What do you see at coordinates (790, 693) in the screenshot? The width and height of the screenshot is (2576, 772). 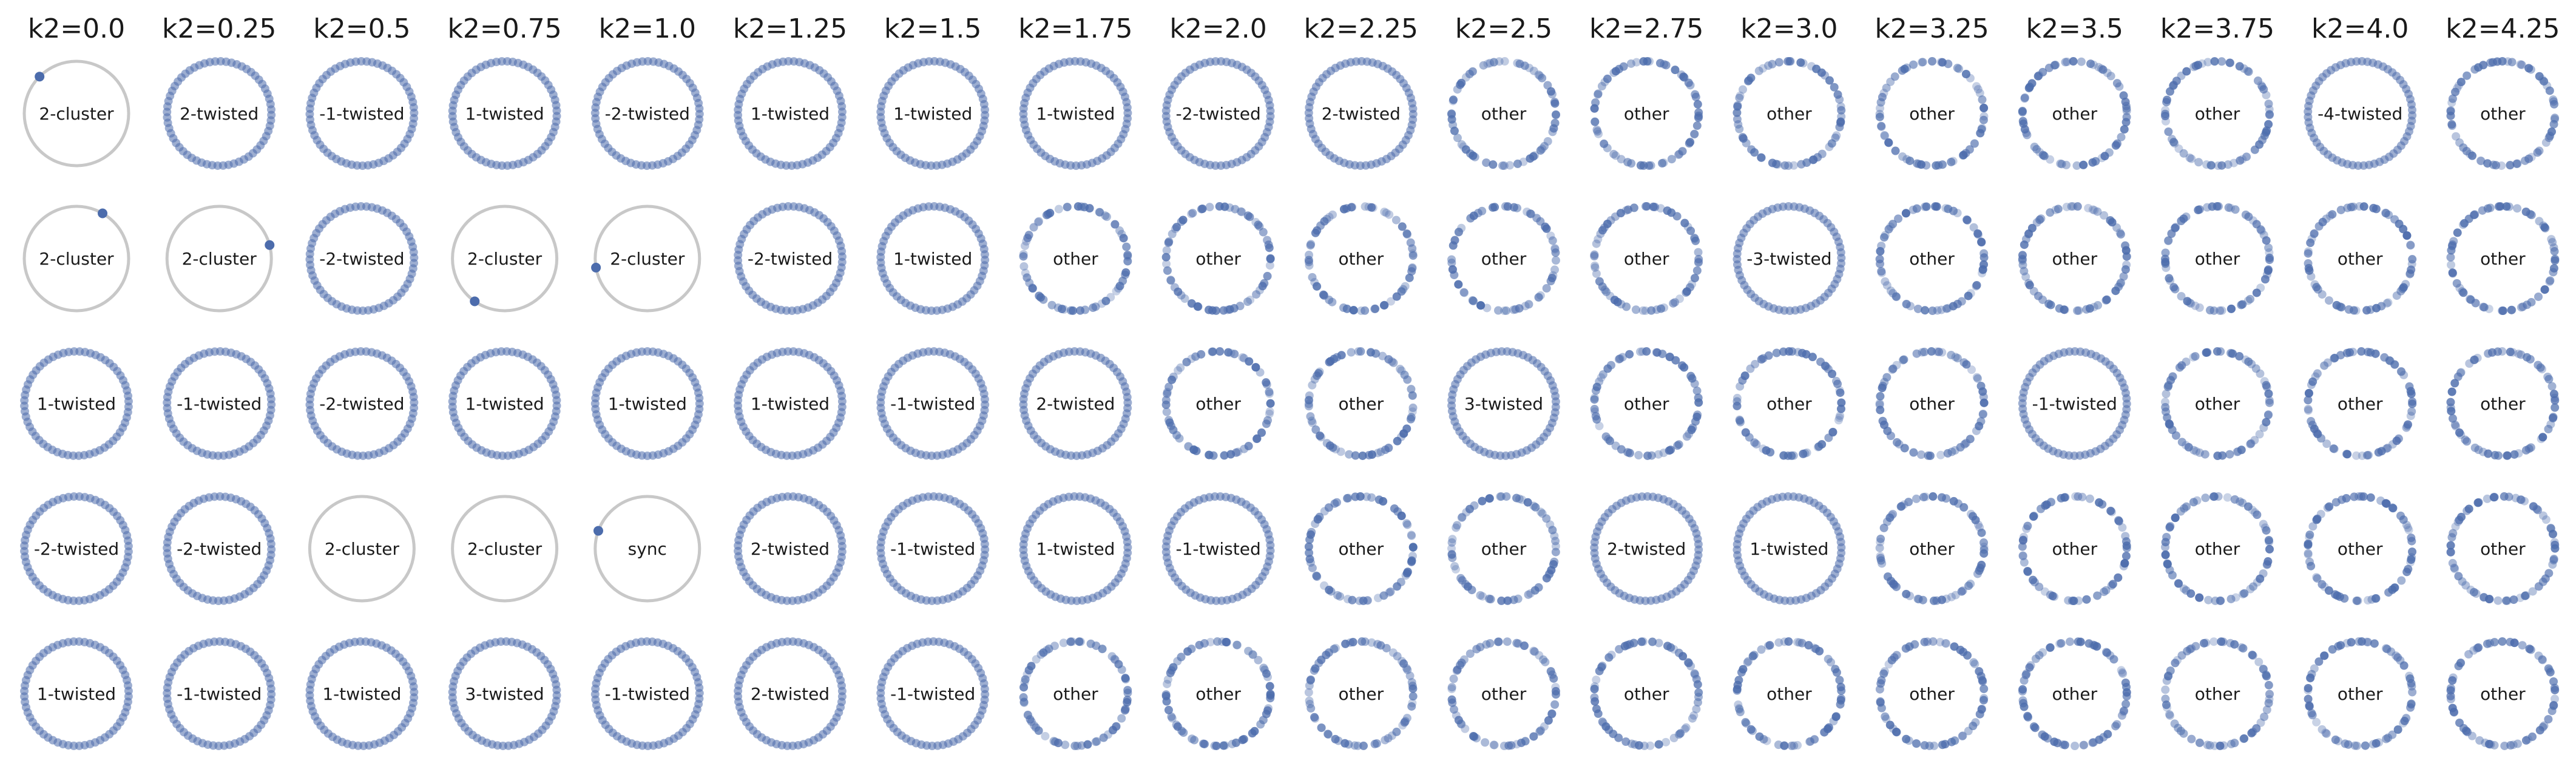 I see `panel: 2-twisted` at bounding box center [790, 693].